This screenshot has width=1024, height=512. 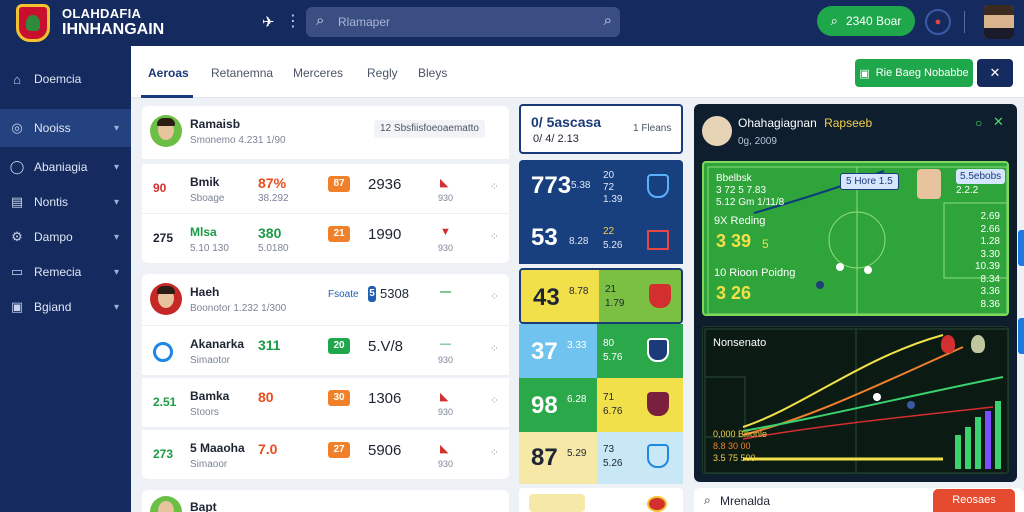 I want to click on sidebar-item-remecia: ▭ Remecia ▾, so click(x=65, y=272).